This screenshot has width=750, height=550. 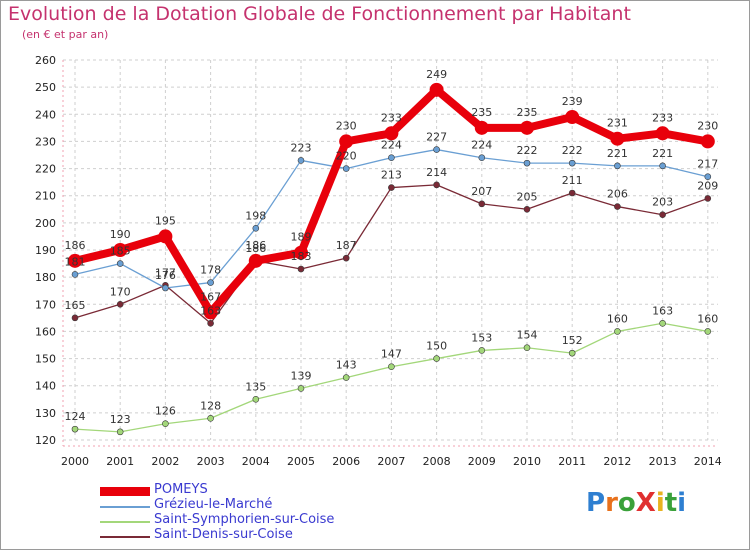 What do you see at coordinates (45, 413) in the screenshot?
I see `y-tick-label-130: 130` at bounding box center [45, 413].